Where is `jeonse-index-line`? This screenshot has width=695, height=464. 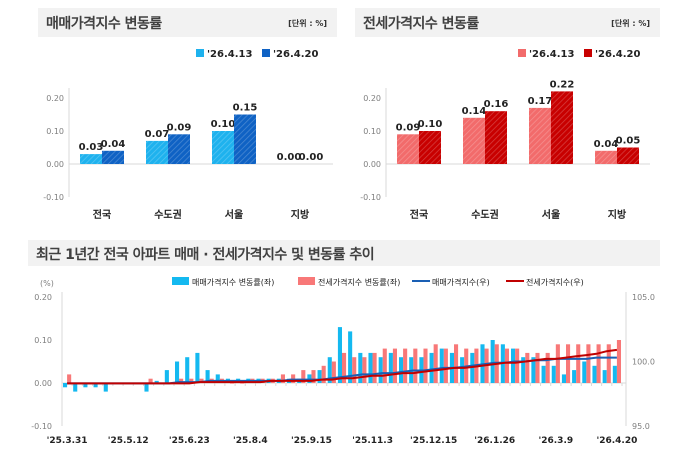
jeonse-index-line is located at coordinates (342, 366).